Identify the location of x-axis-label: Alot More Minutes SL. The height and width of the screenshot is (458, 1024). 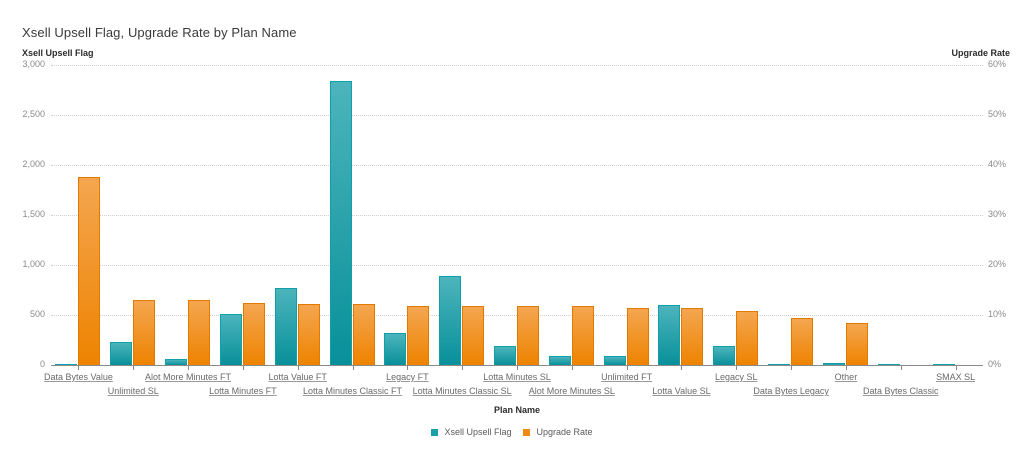
(571, 391).